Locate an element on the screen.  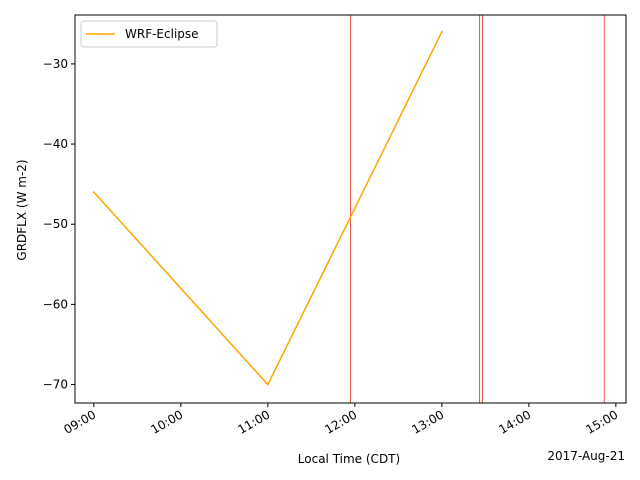
x-axis-label: Local Time (CDT) is located at coordinates (349, 459).